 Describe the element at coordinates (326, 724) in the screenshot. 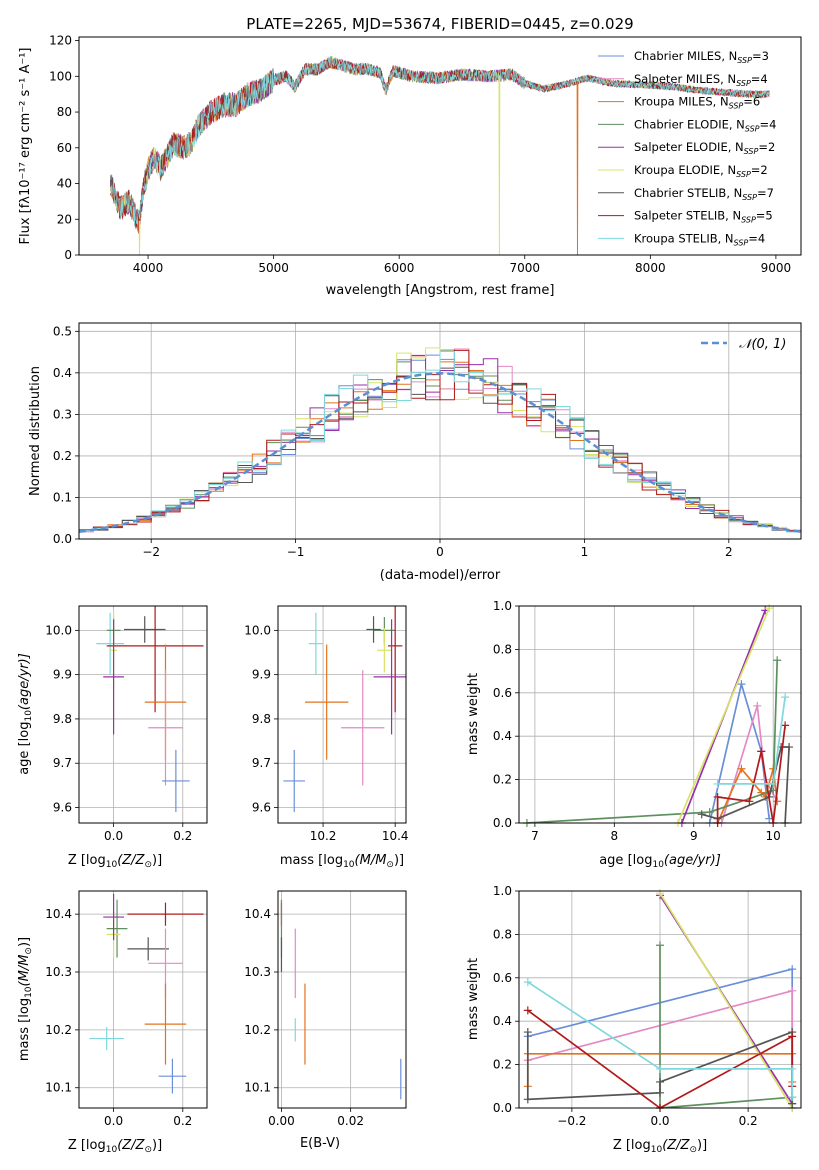

I see `age-vs-mass-panel: 10.2 10.4 9.6 9.7 9.8 9.9 10.0` at that location.